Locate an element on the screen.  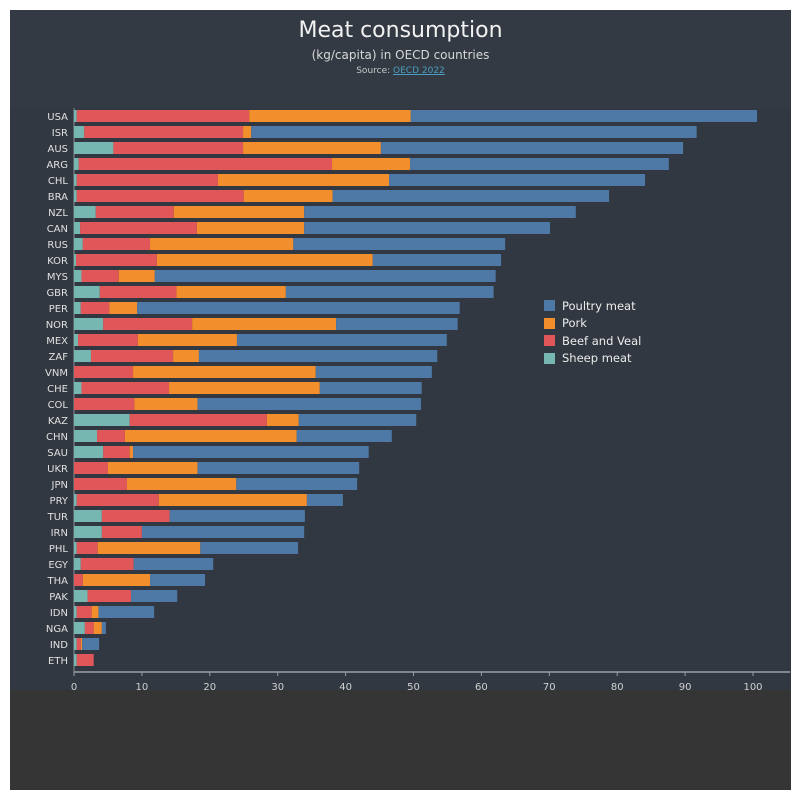
category-label-eth: ETH is located at coordinates (58, 661).